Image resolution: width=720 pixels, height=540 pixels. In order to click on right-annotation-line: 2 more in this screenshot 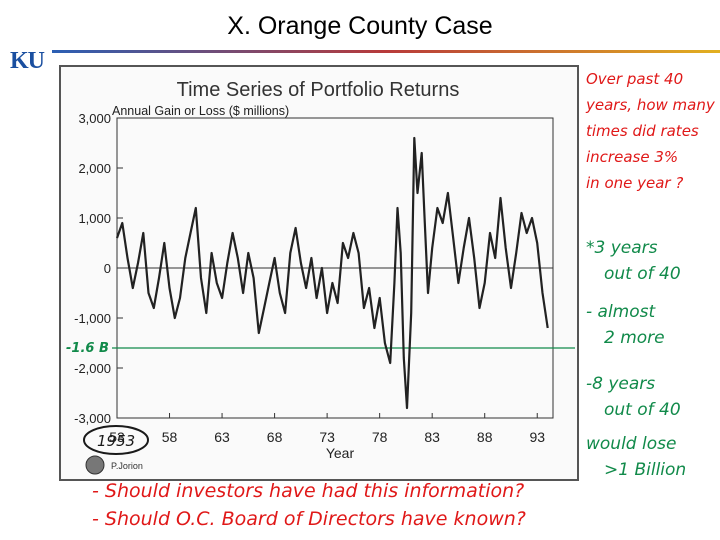, I will do `click(634, 338)`.